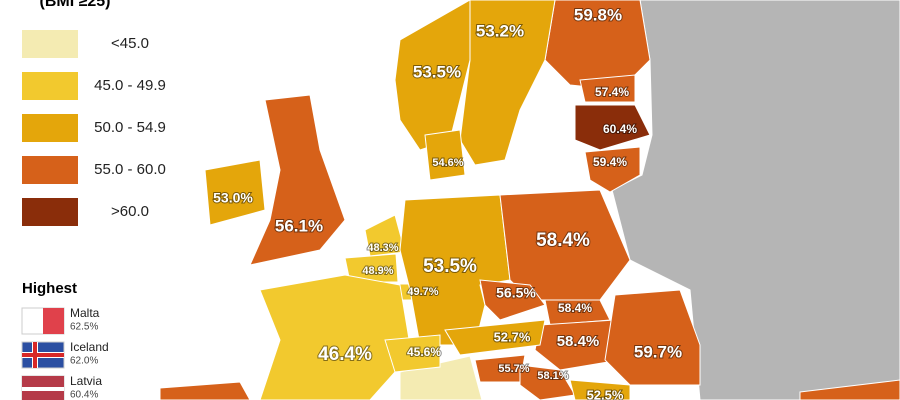 The image size is (900, 400). Describe the element at coordinates (84, 361) in the screenshot. I see `highest-value: 62.0%` at that location.